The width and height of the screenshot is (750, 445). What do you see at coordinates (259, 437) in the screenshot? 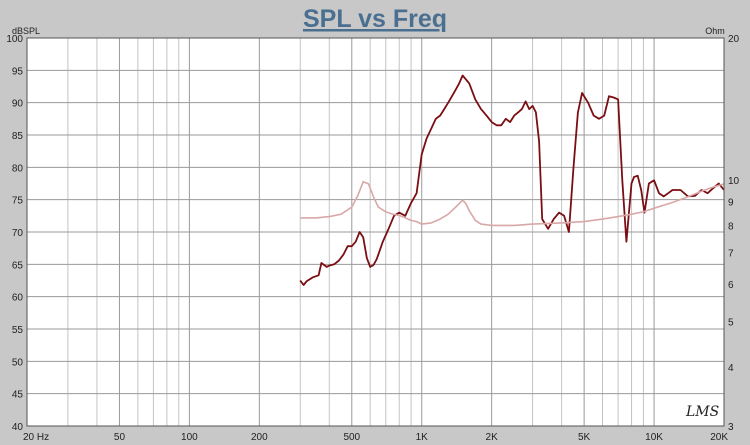
I see `x-tick-label: 200` at bounding box center [259, 437].